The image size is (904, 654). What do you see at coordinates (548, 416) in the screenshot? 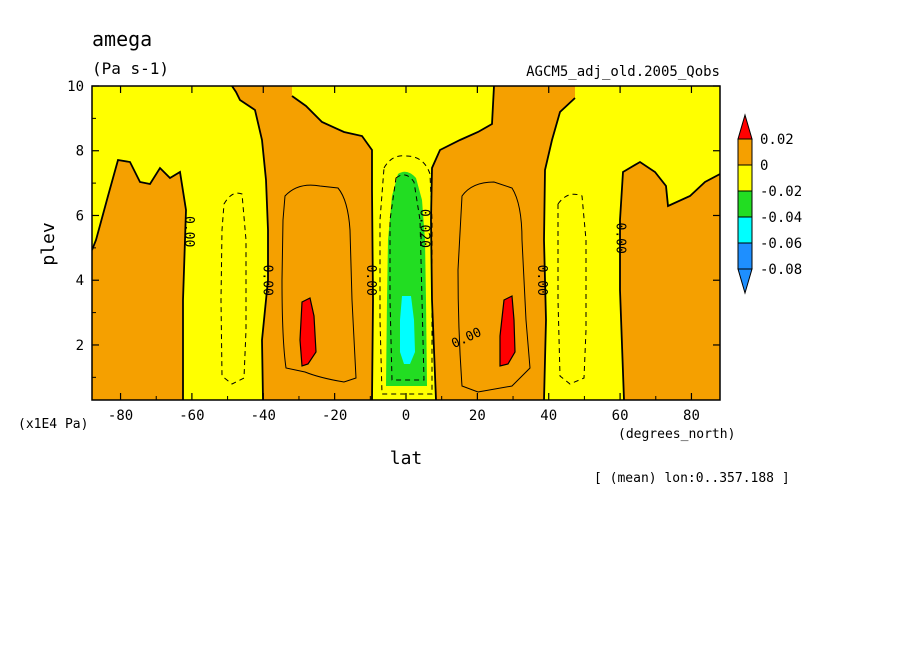
I see `x-tick-label: 40` at bounding box center [548, 416].